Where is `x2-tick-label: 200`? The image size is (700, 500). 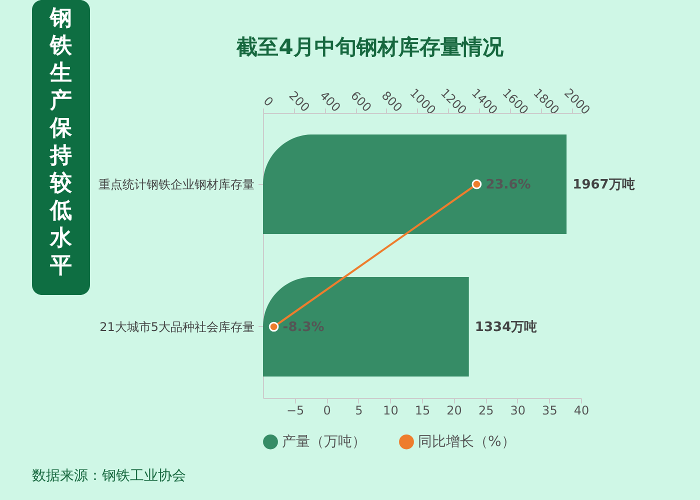 x2-tick-label: 200 is located at coordinates (299, 101).